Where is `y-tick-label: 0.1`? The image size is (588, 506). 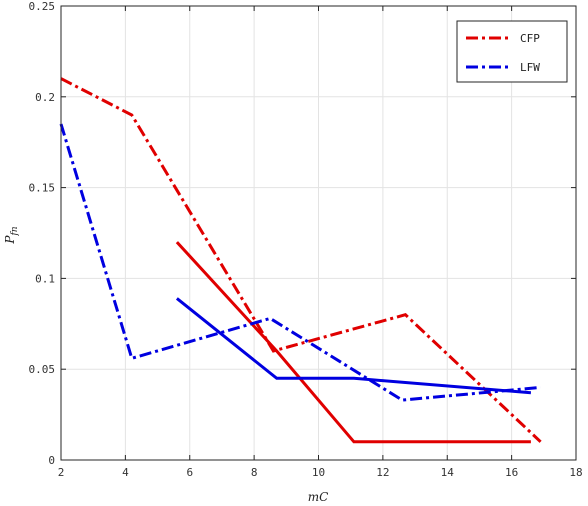
y-tick-label: 0.1 is located at coordinates (45, 278).